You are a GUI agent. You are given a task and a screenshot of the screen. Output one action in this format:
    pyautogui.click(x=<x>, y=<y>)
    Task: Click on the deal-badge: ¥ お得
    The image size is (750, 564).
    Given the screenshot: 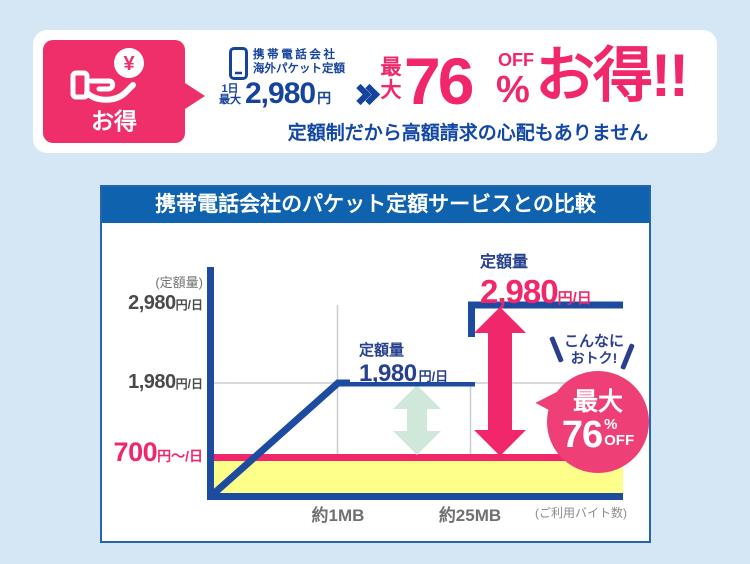 What is the action you would take?
    pyautogui.click(x=114, y=91)
    